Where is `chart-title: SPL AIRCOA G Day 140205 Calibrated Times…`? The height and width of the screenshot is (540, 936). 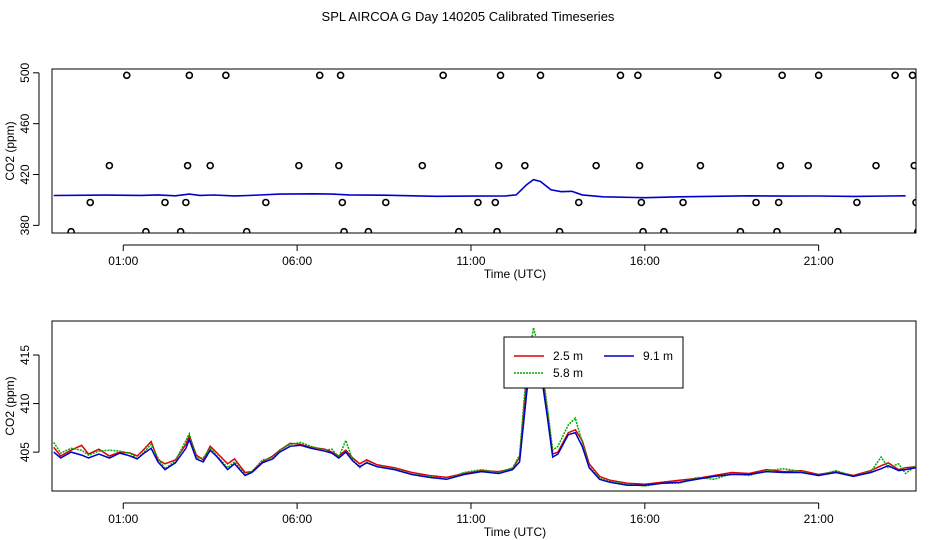 chart-title: SPL AIRCOA G Day 140205 Calibrated Times… is located at coordinates (468, 16).